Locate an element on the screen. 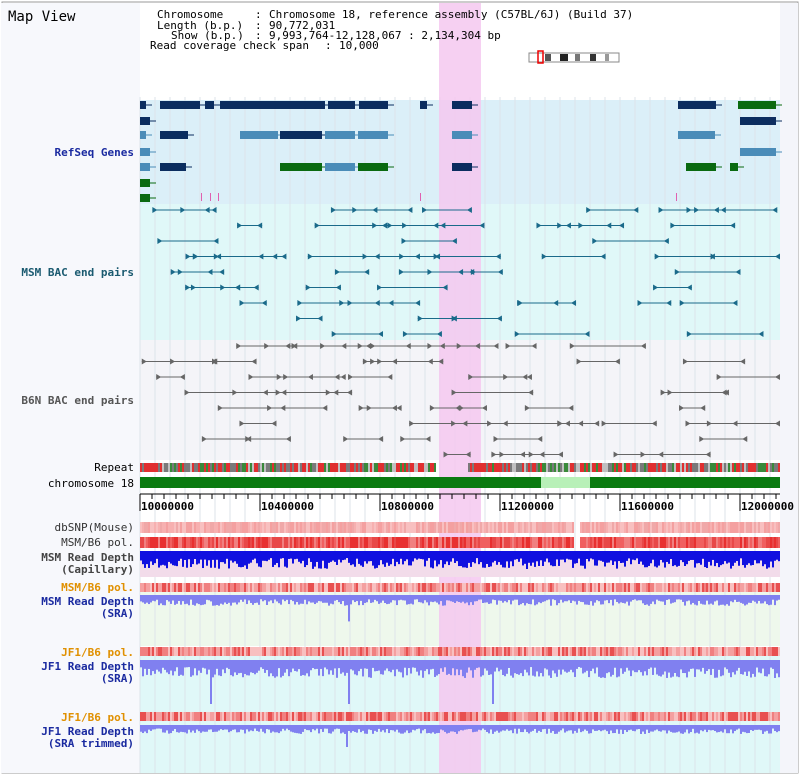  track-label-refseq: RefSeq Genes is located at coordinates (94, 152).